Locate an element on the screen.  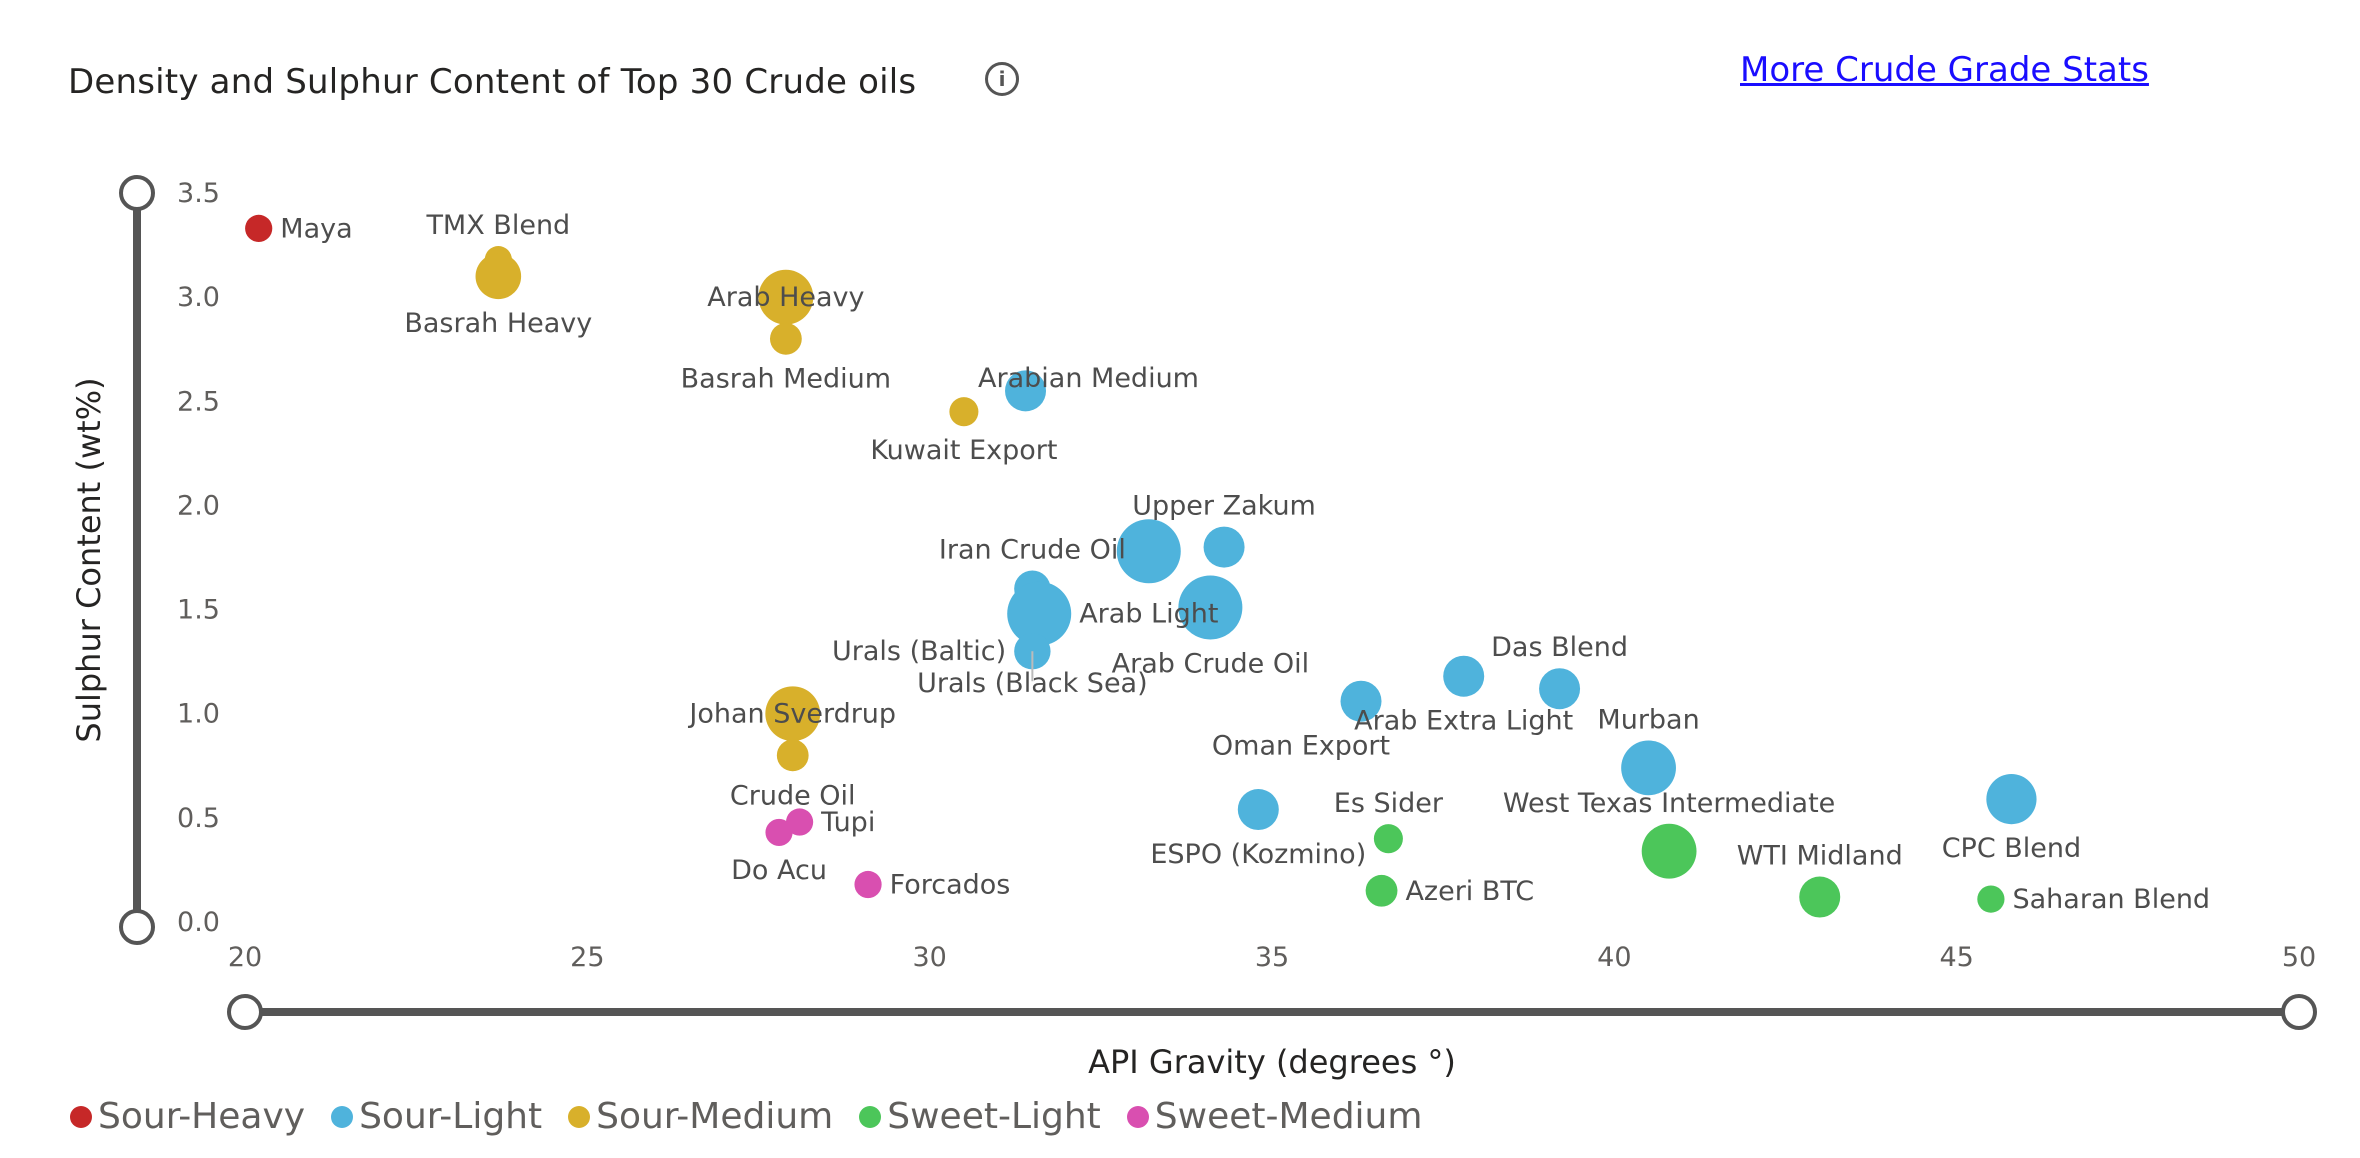
legend-item: Sour-Light is located at coordinates (436, 1116).